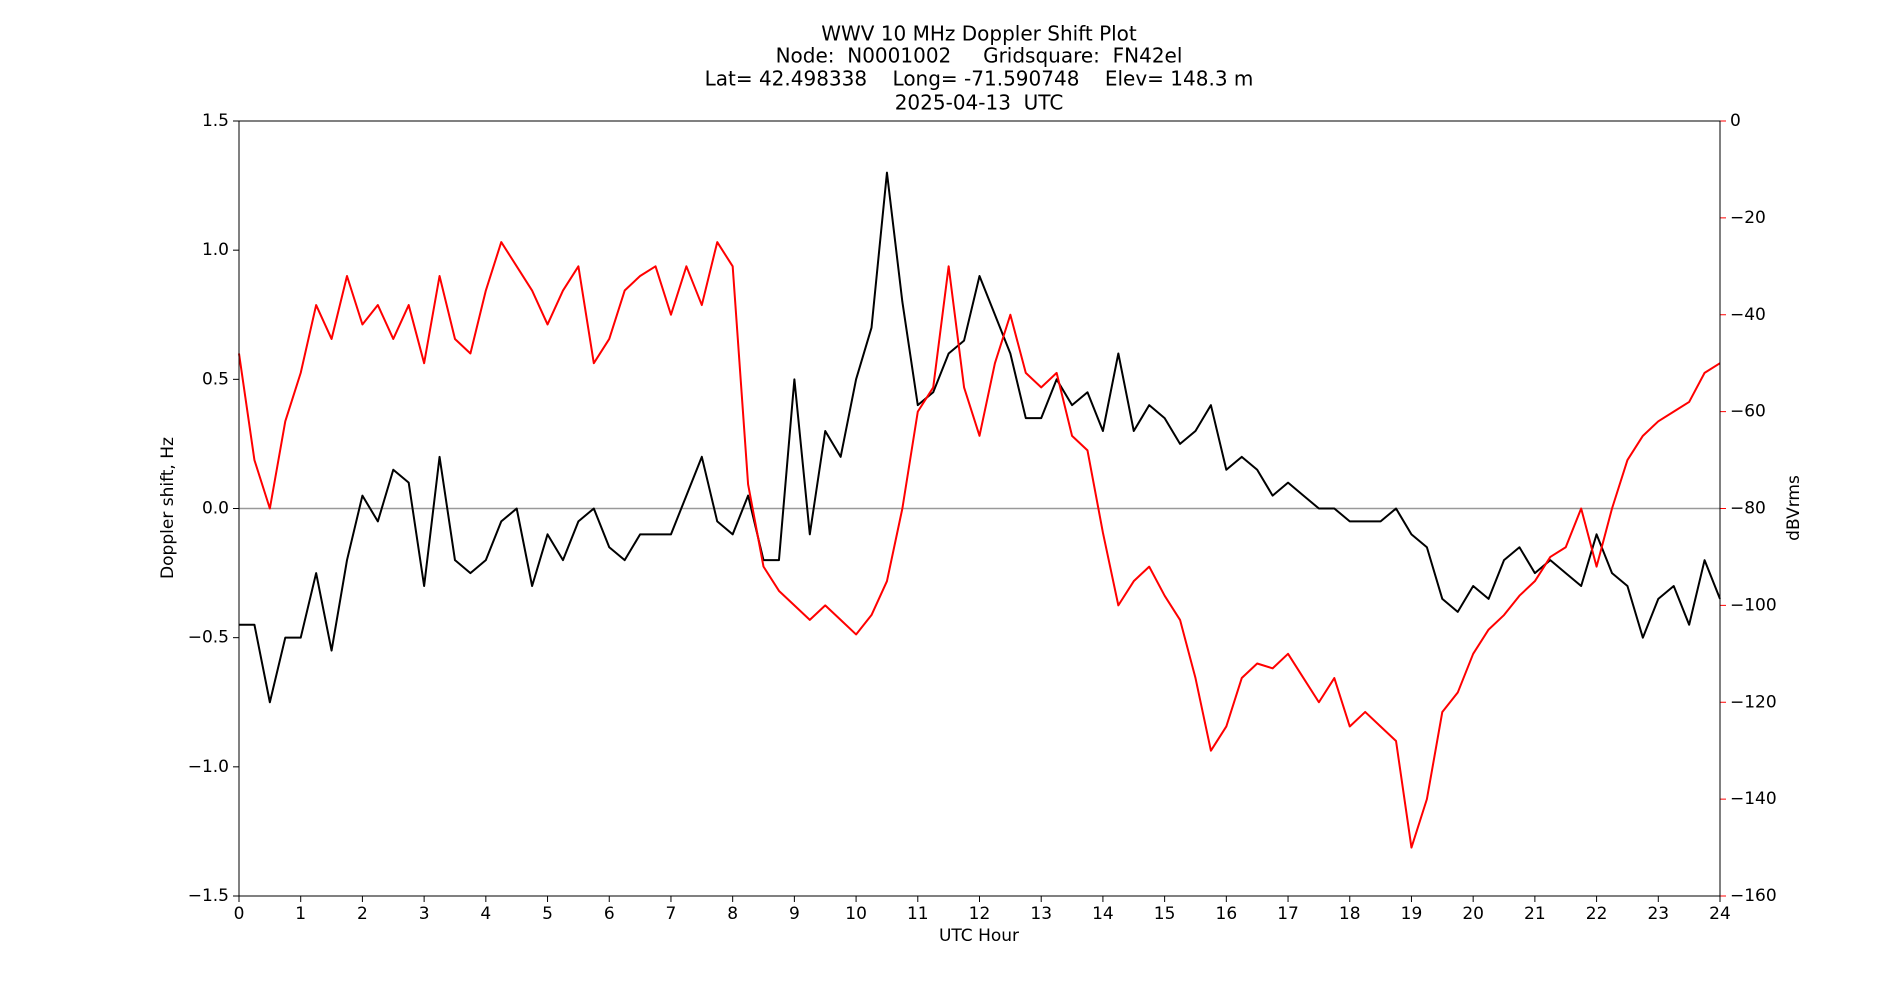 The image size is (1900, 1000). What do you see at coordinates (485, 914) in the screenshot?
I see `x-tick-label: 4` at bounding box center [485, 914].